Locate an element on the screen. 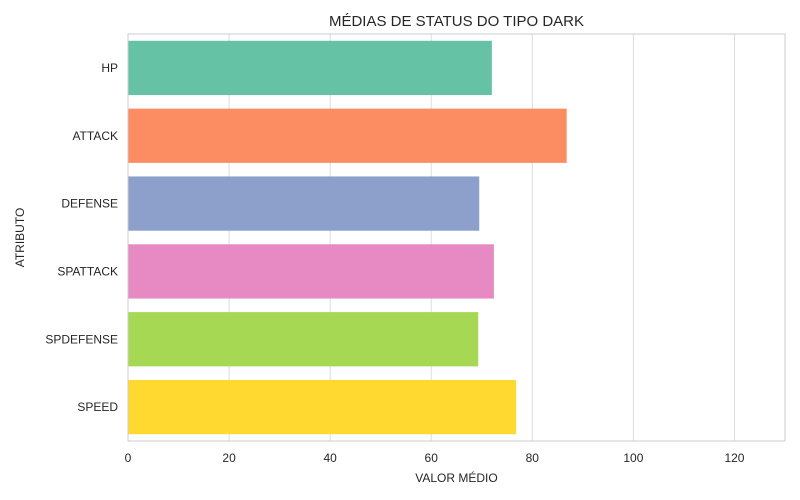  chart-title: MÉDIAS DE STATUS DO TIPO DARK is located at coordinates (456, 21).